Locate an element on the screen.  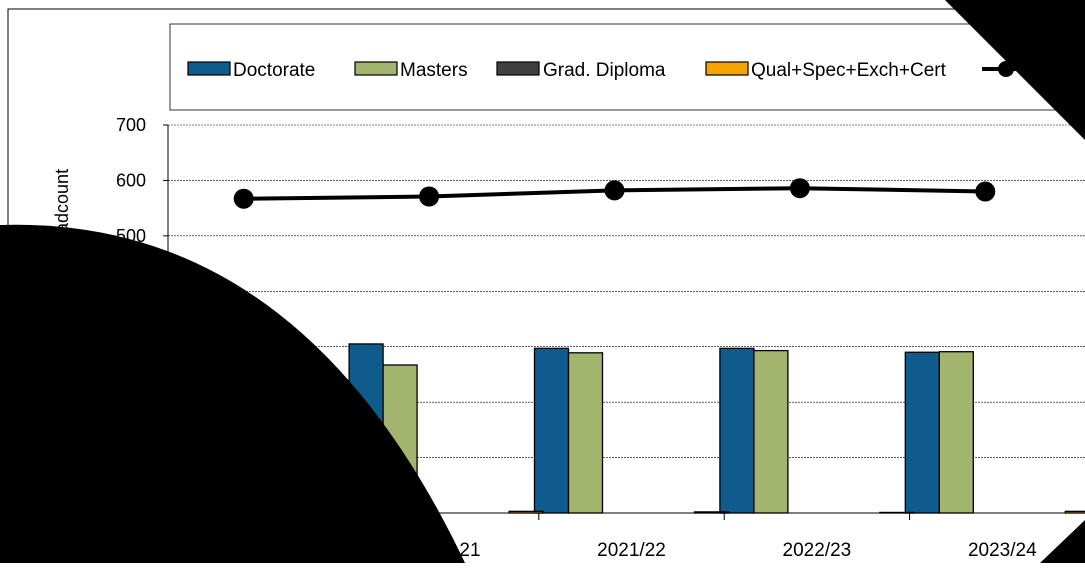
y-tick-label-600: 600 is located at coordinates (131, 180).